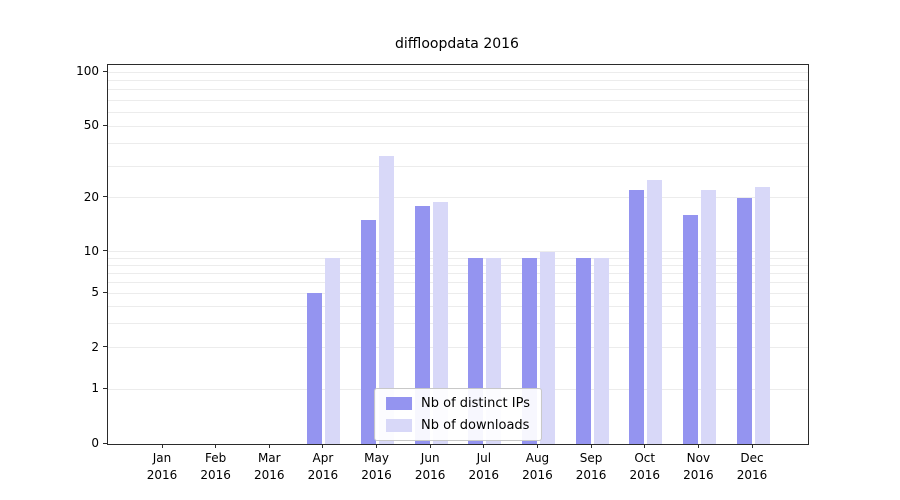  What do you see at coordinates (457, 44) in the screenshot?
I see `chart-title: diffloopdata 2016` at bounding box center [457, 44].